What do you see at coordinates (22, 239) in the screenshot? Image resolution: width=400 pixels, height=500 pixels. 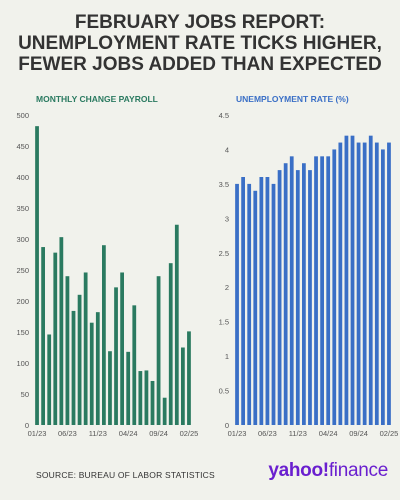 I see `y-tick-label: 300` at bounding box center [22, 239].